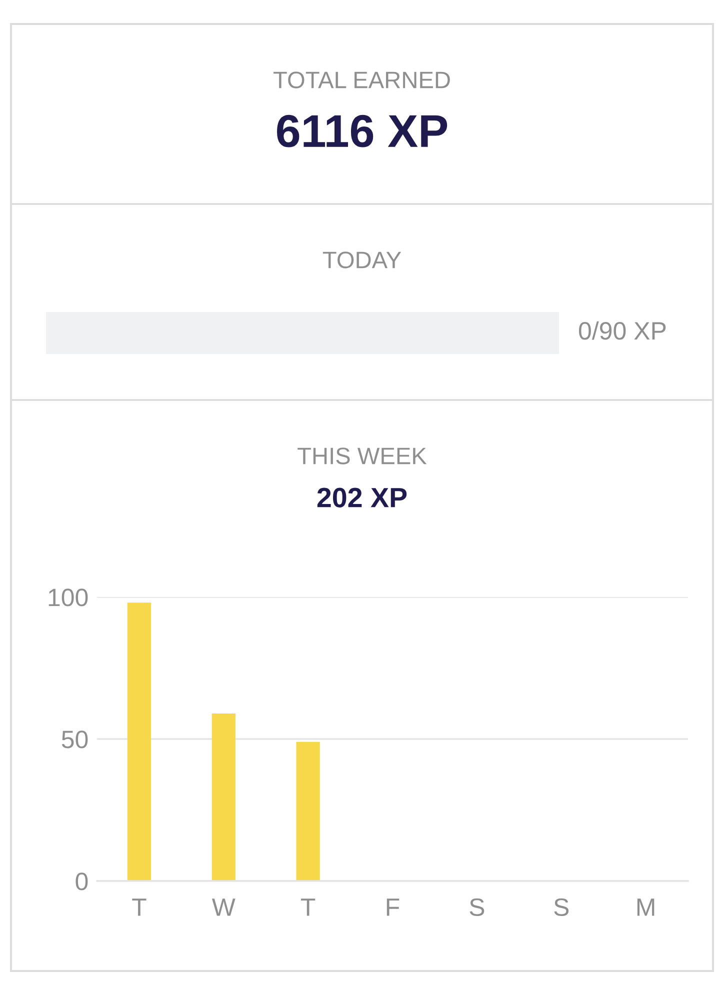 The height and width of the screenshot is (992, 726). I want to click on chart-subtitle: 202 XP, so click(362, 498).